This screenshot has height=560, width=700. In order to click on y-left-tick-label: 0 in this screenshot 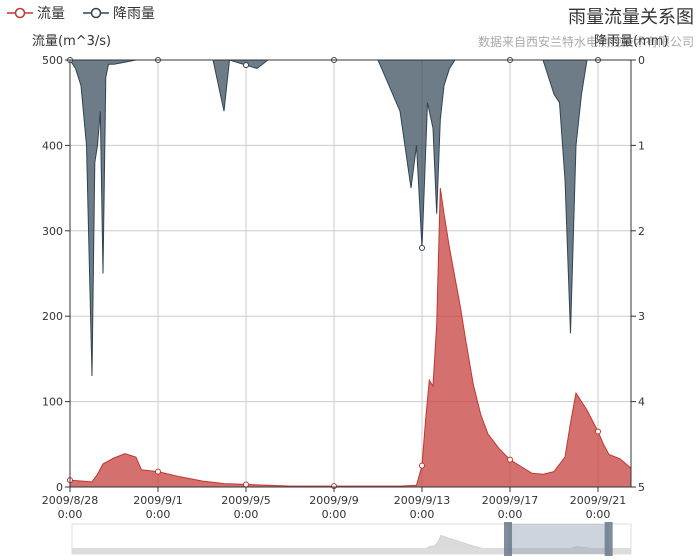, I will do `click(59, 487)`.